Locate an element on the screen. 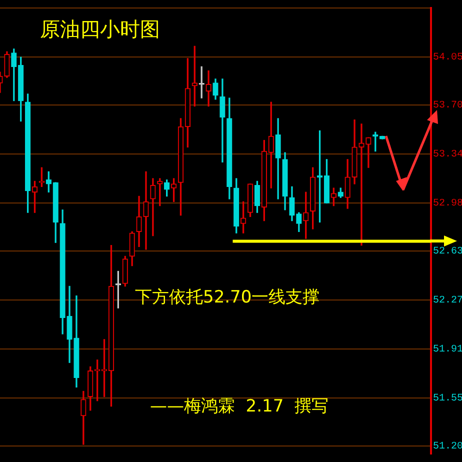 The height and width of the screenshot is (462, 462). y-tick-label: 54.05 is located at coordinates (447, 58).